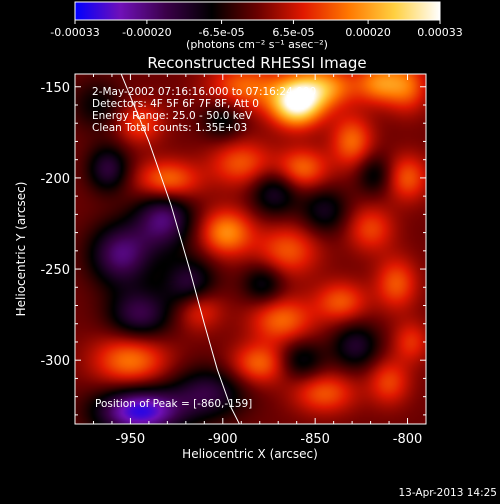 The height and width of the screenshot is (504, 500). I want to click on colorbar-unit-label: (photons cm⁻² s⁻¹ asec⁻²), so click(257, 44).